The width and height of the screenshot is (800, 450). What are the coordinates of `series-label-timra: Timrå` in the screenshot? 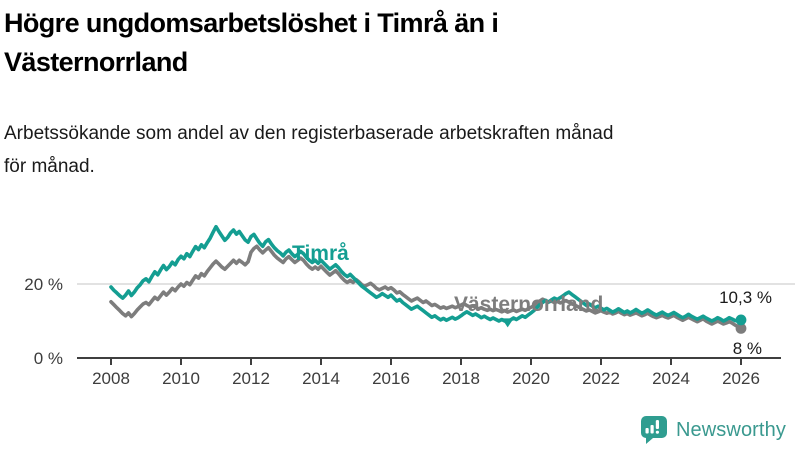 It's located at (320, 253).